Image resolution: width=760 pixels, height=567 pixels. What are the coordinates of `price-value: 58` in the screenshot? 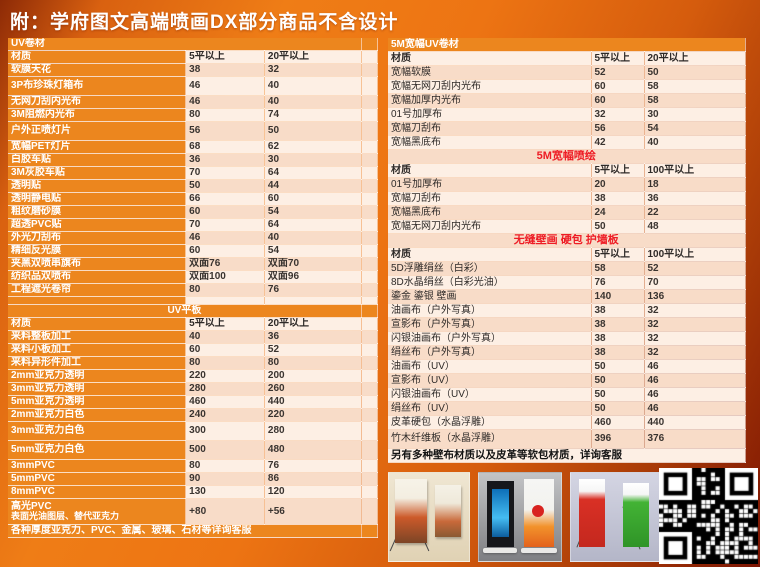 It's located at (695, 86).